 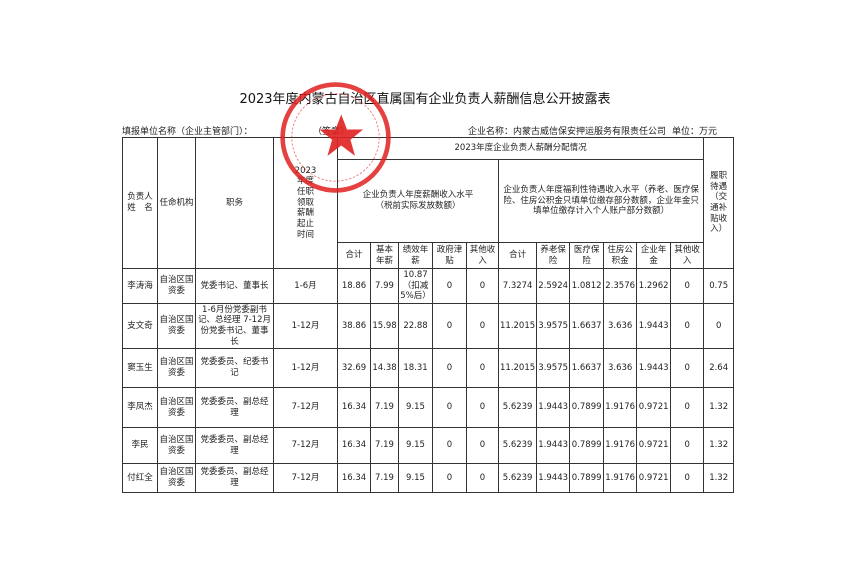 I want to click on cell-position: 党委委员、纪委书记, so click(x=234, y=368).